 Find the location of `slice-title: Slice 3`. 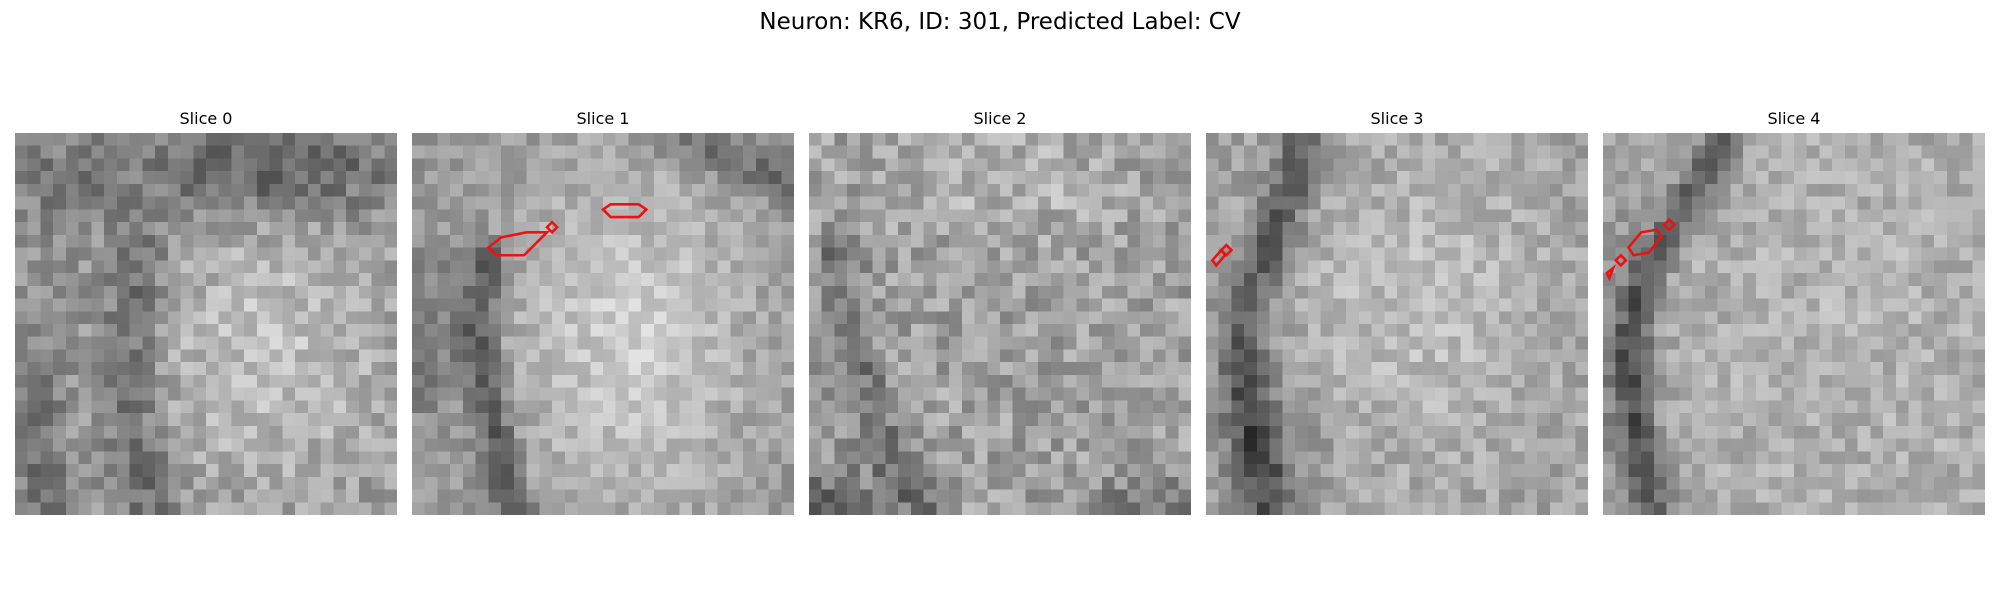

slice-title: Slice 3 is located at coordinates (1397, 118).